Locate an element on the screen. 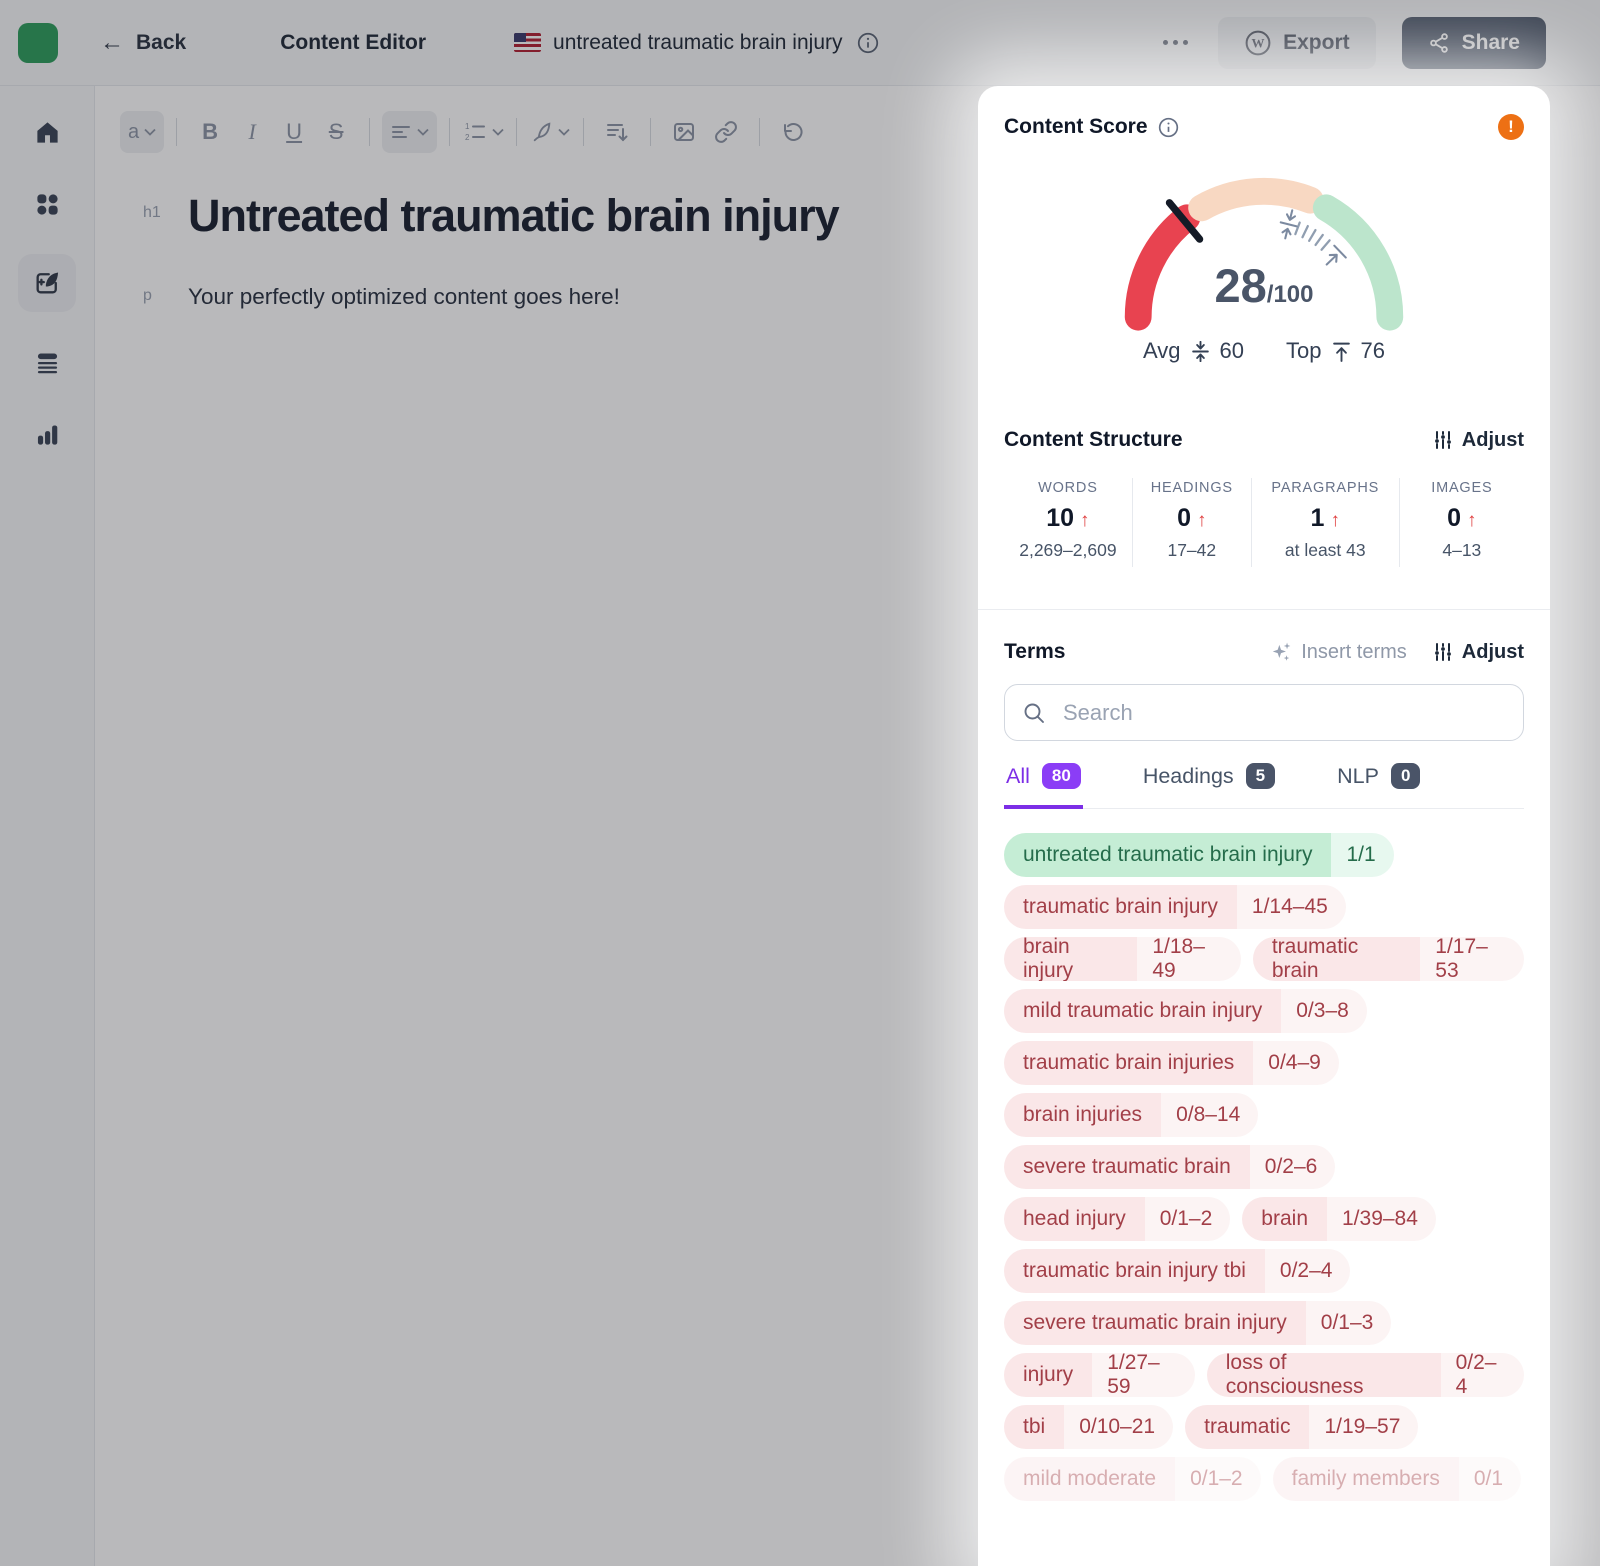 The image size is (1600, 1566). term-text: brain is located at coordinates (1284, 1219).